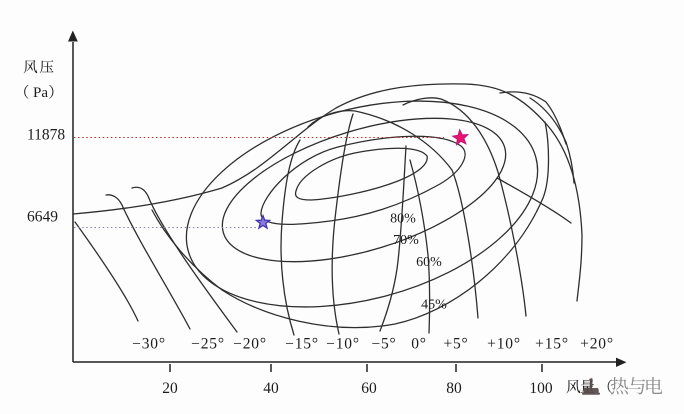 The height and width of the screenshot is (414, 684). Describe the element at coordinates (454, 388) in the screenshot. I see `svg-text: 80` at that location.